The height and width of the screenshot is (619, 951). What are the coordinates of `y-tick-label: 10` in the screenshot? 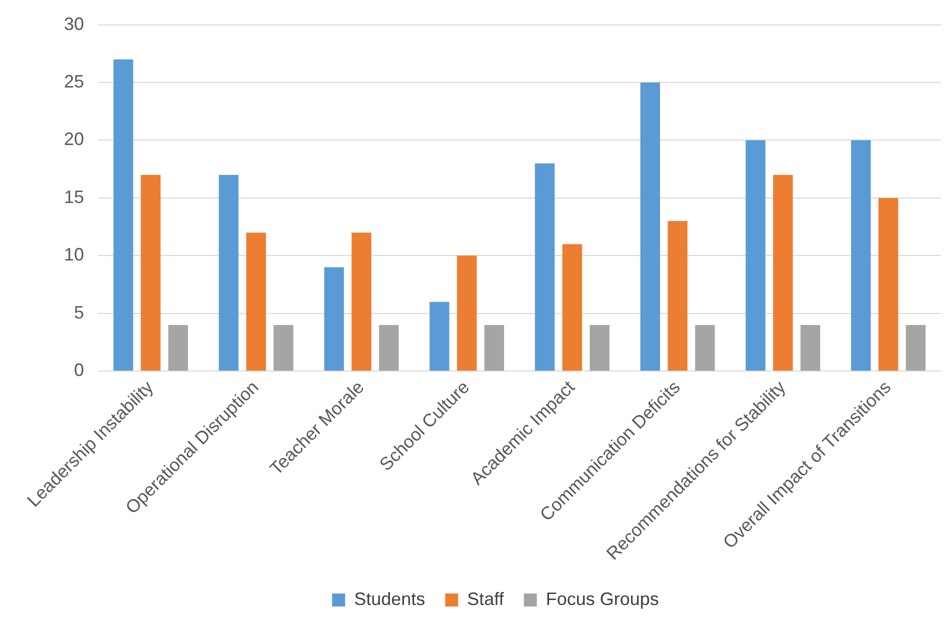 It's located at (74, 254).